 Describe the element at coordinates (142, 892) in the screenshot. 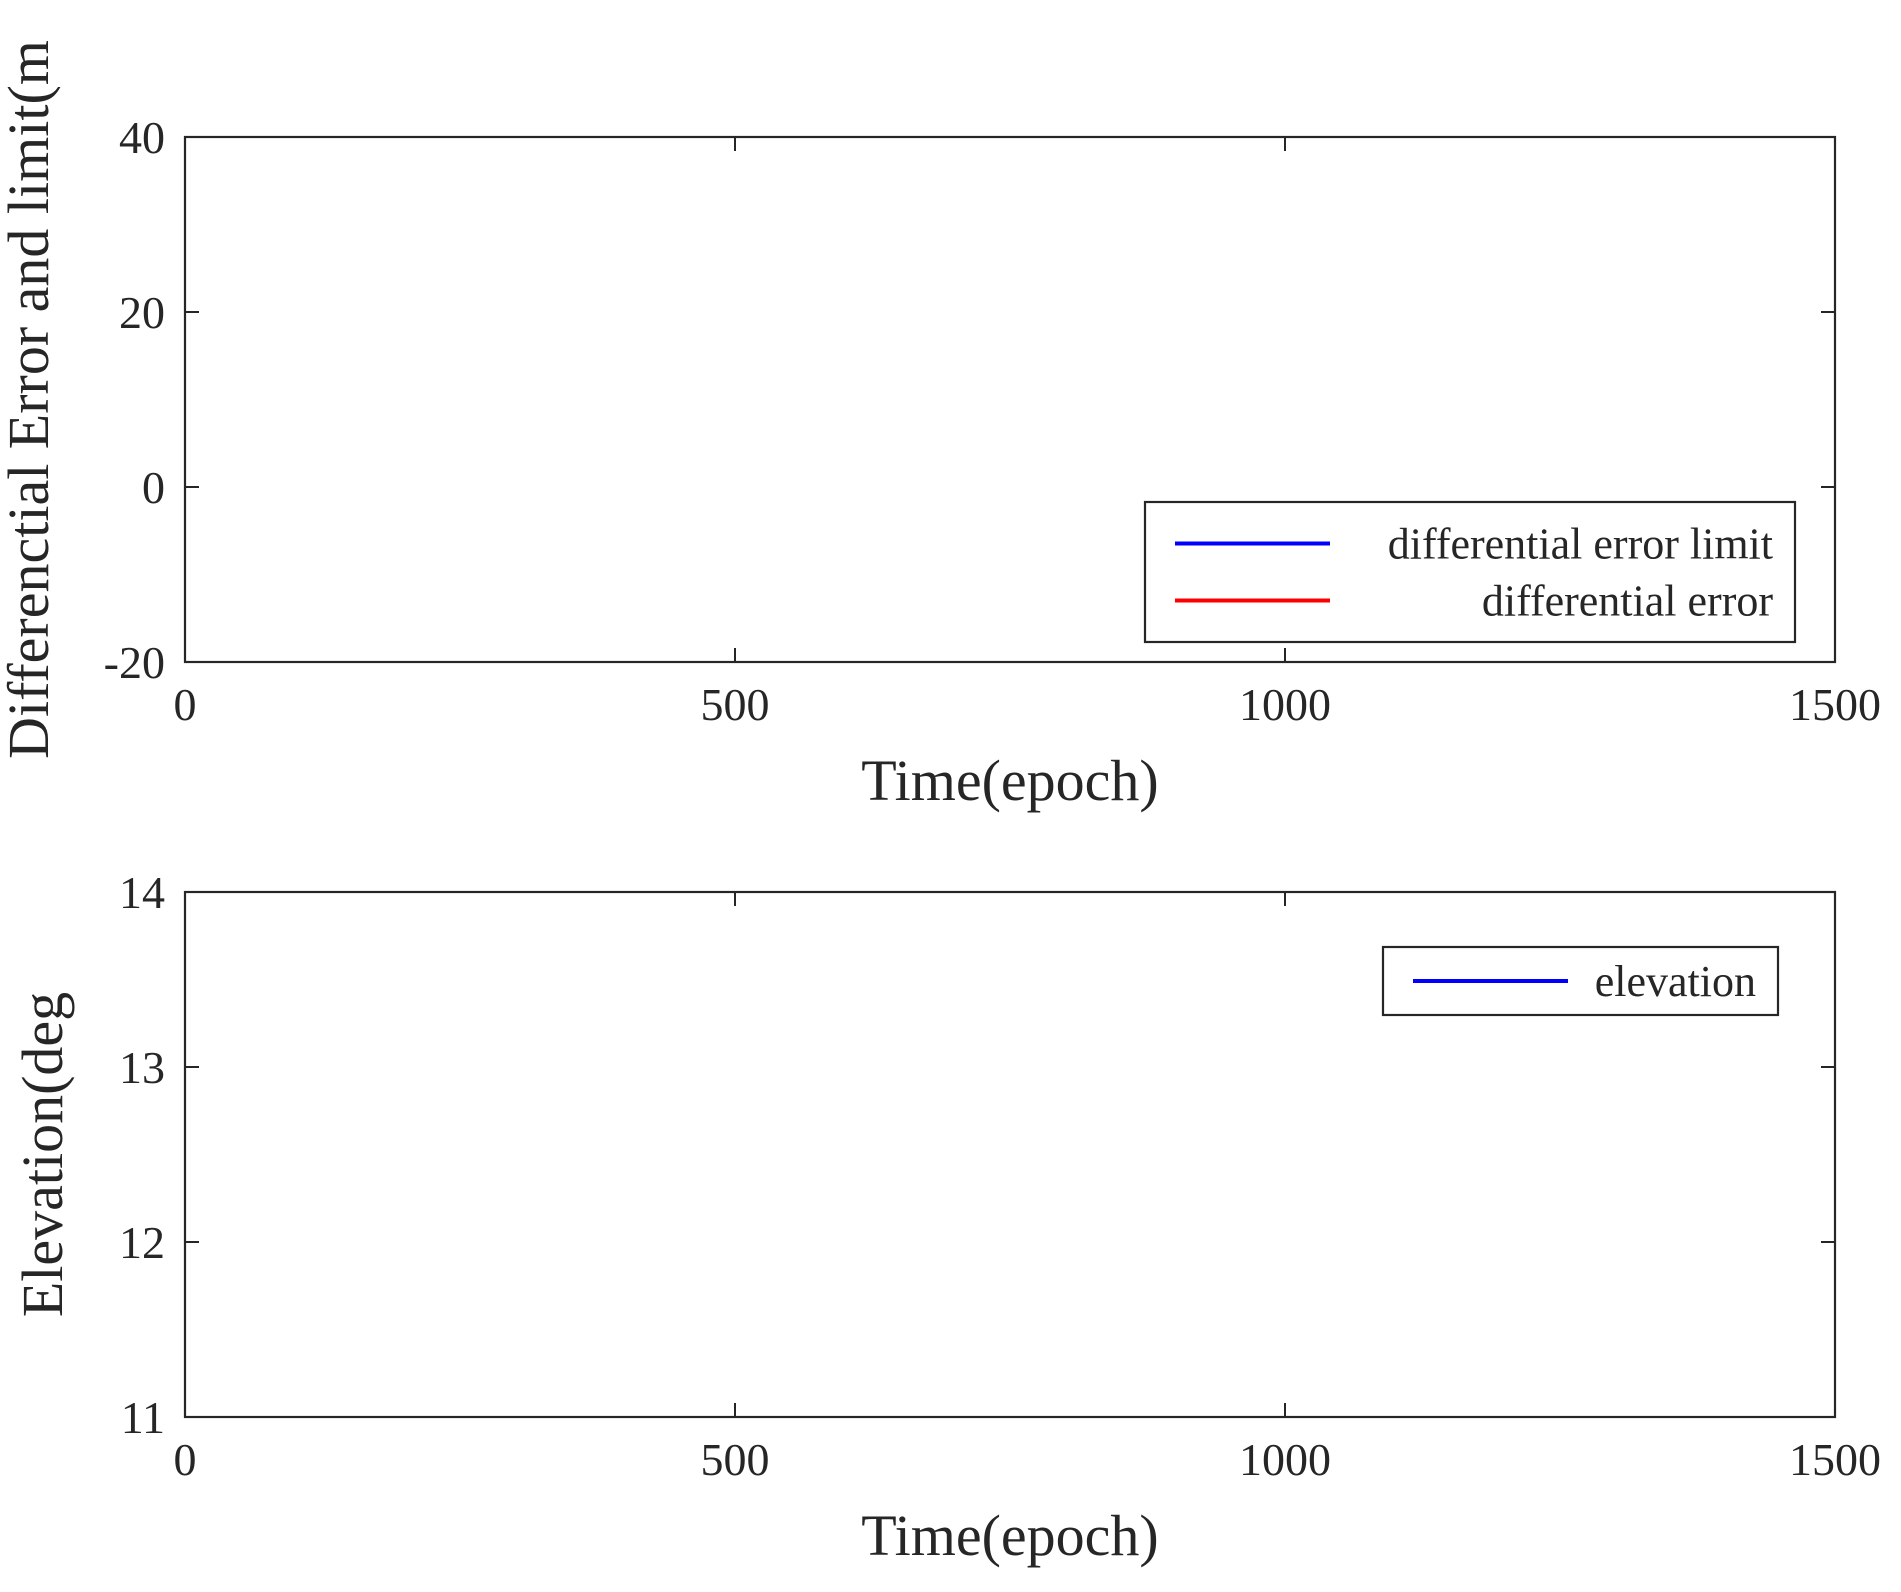

I see `y-tick-label: 14` at that location.